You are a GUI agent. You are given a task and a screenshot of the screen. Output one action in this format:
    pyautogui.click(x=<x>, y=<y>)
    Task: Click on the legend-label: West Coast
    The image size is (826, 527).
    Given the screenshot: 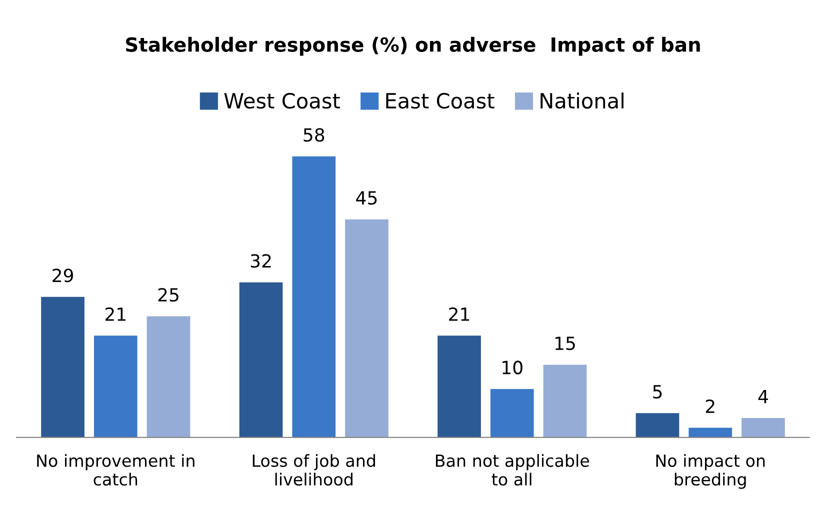 What is the action you would take?
    pyautogui.click(x=282, y=100)
    